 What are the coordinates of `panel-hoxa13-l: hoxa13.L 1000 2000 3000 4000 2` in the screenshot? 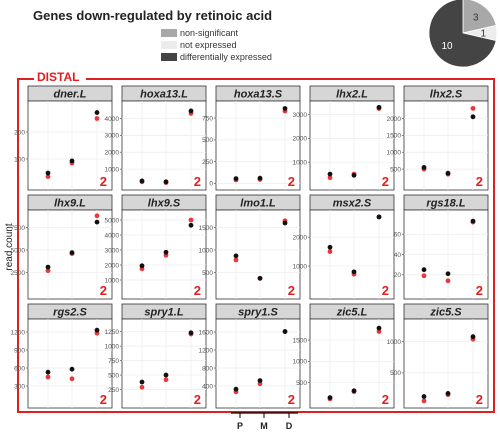 It's located at (156, 138).